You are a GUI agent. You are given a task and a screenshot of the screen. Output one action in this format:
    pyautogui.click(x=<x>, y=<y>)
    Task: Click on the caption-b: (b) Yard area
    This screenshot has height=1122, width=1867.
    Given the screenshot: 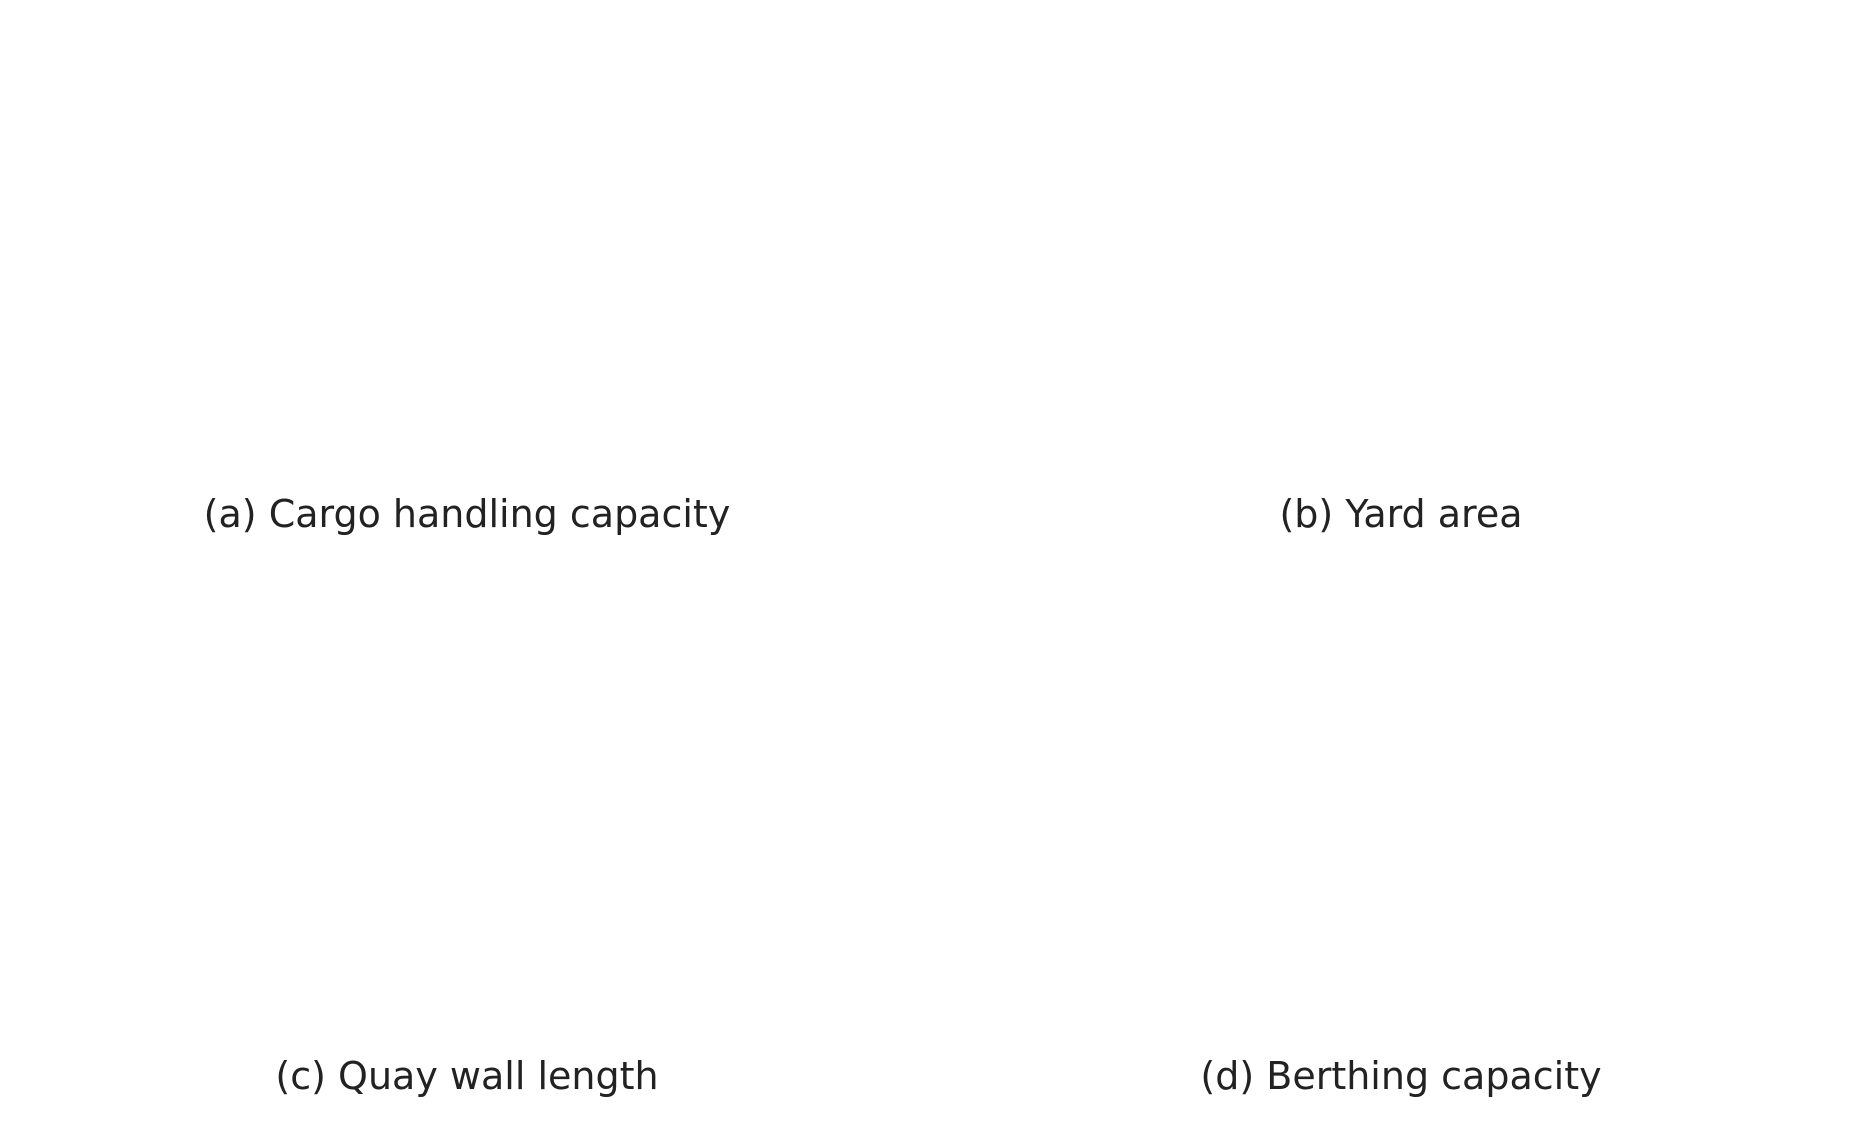 What is the action you would take?
    pyautogui.click(x=1401, y=514)
    